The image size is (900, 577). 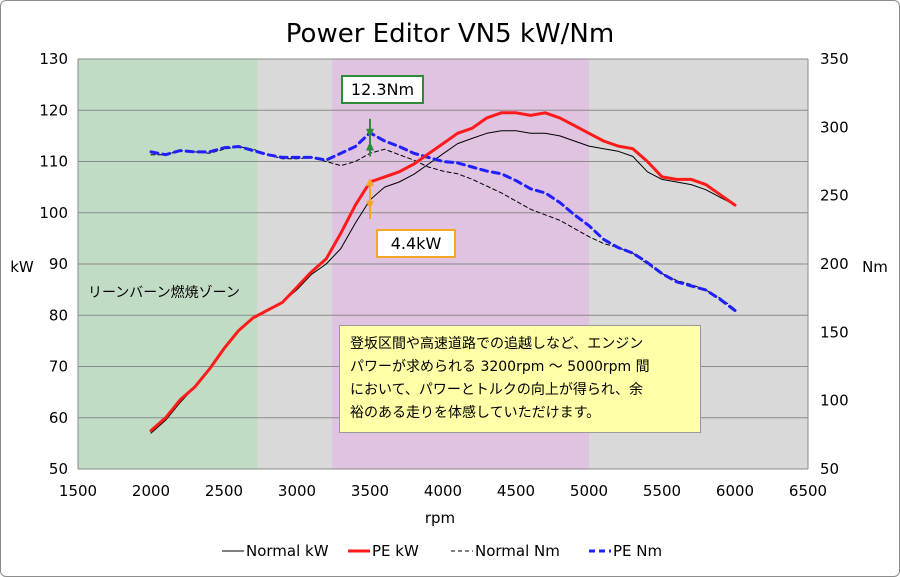 I want to click on legend-label: PE Nm, so click(x=637, y=551).